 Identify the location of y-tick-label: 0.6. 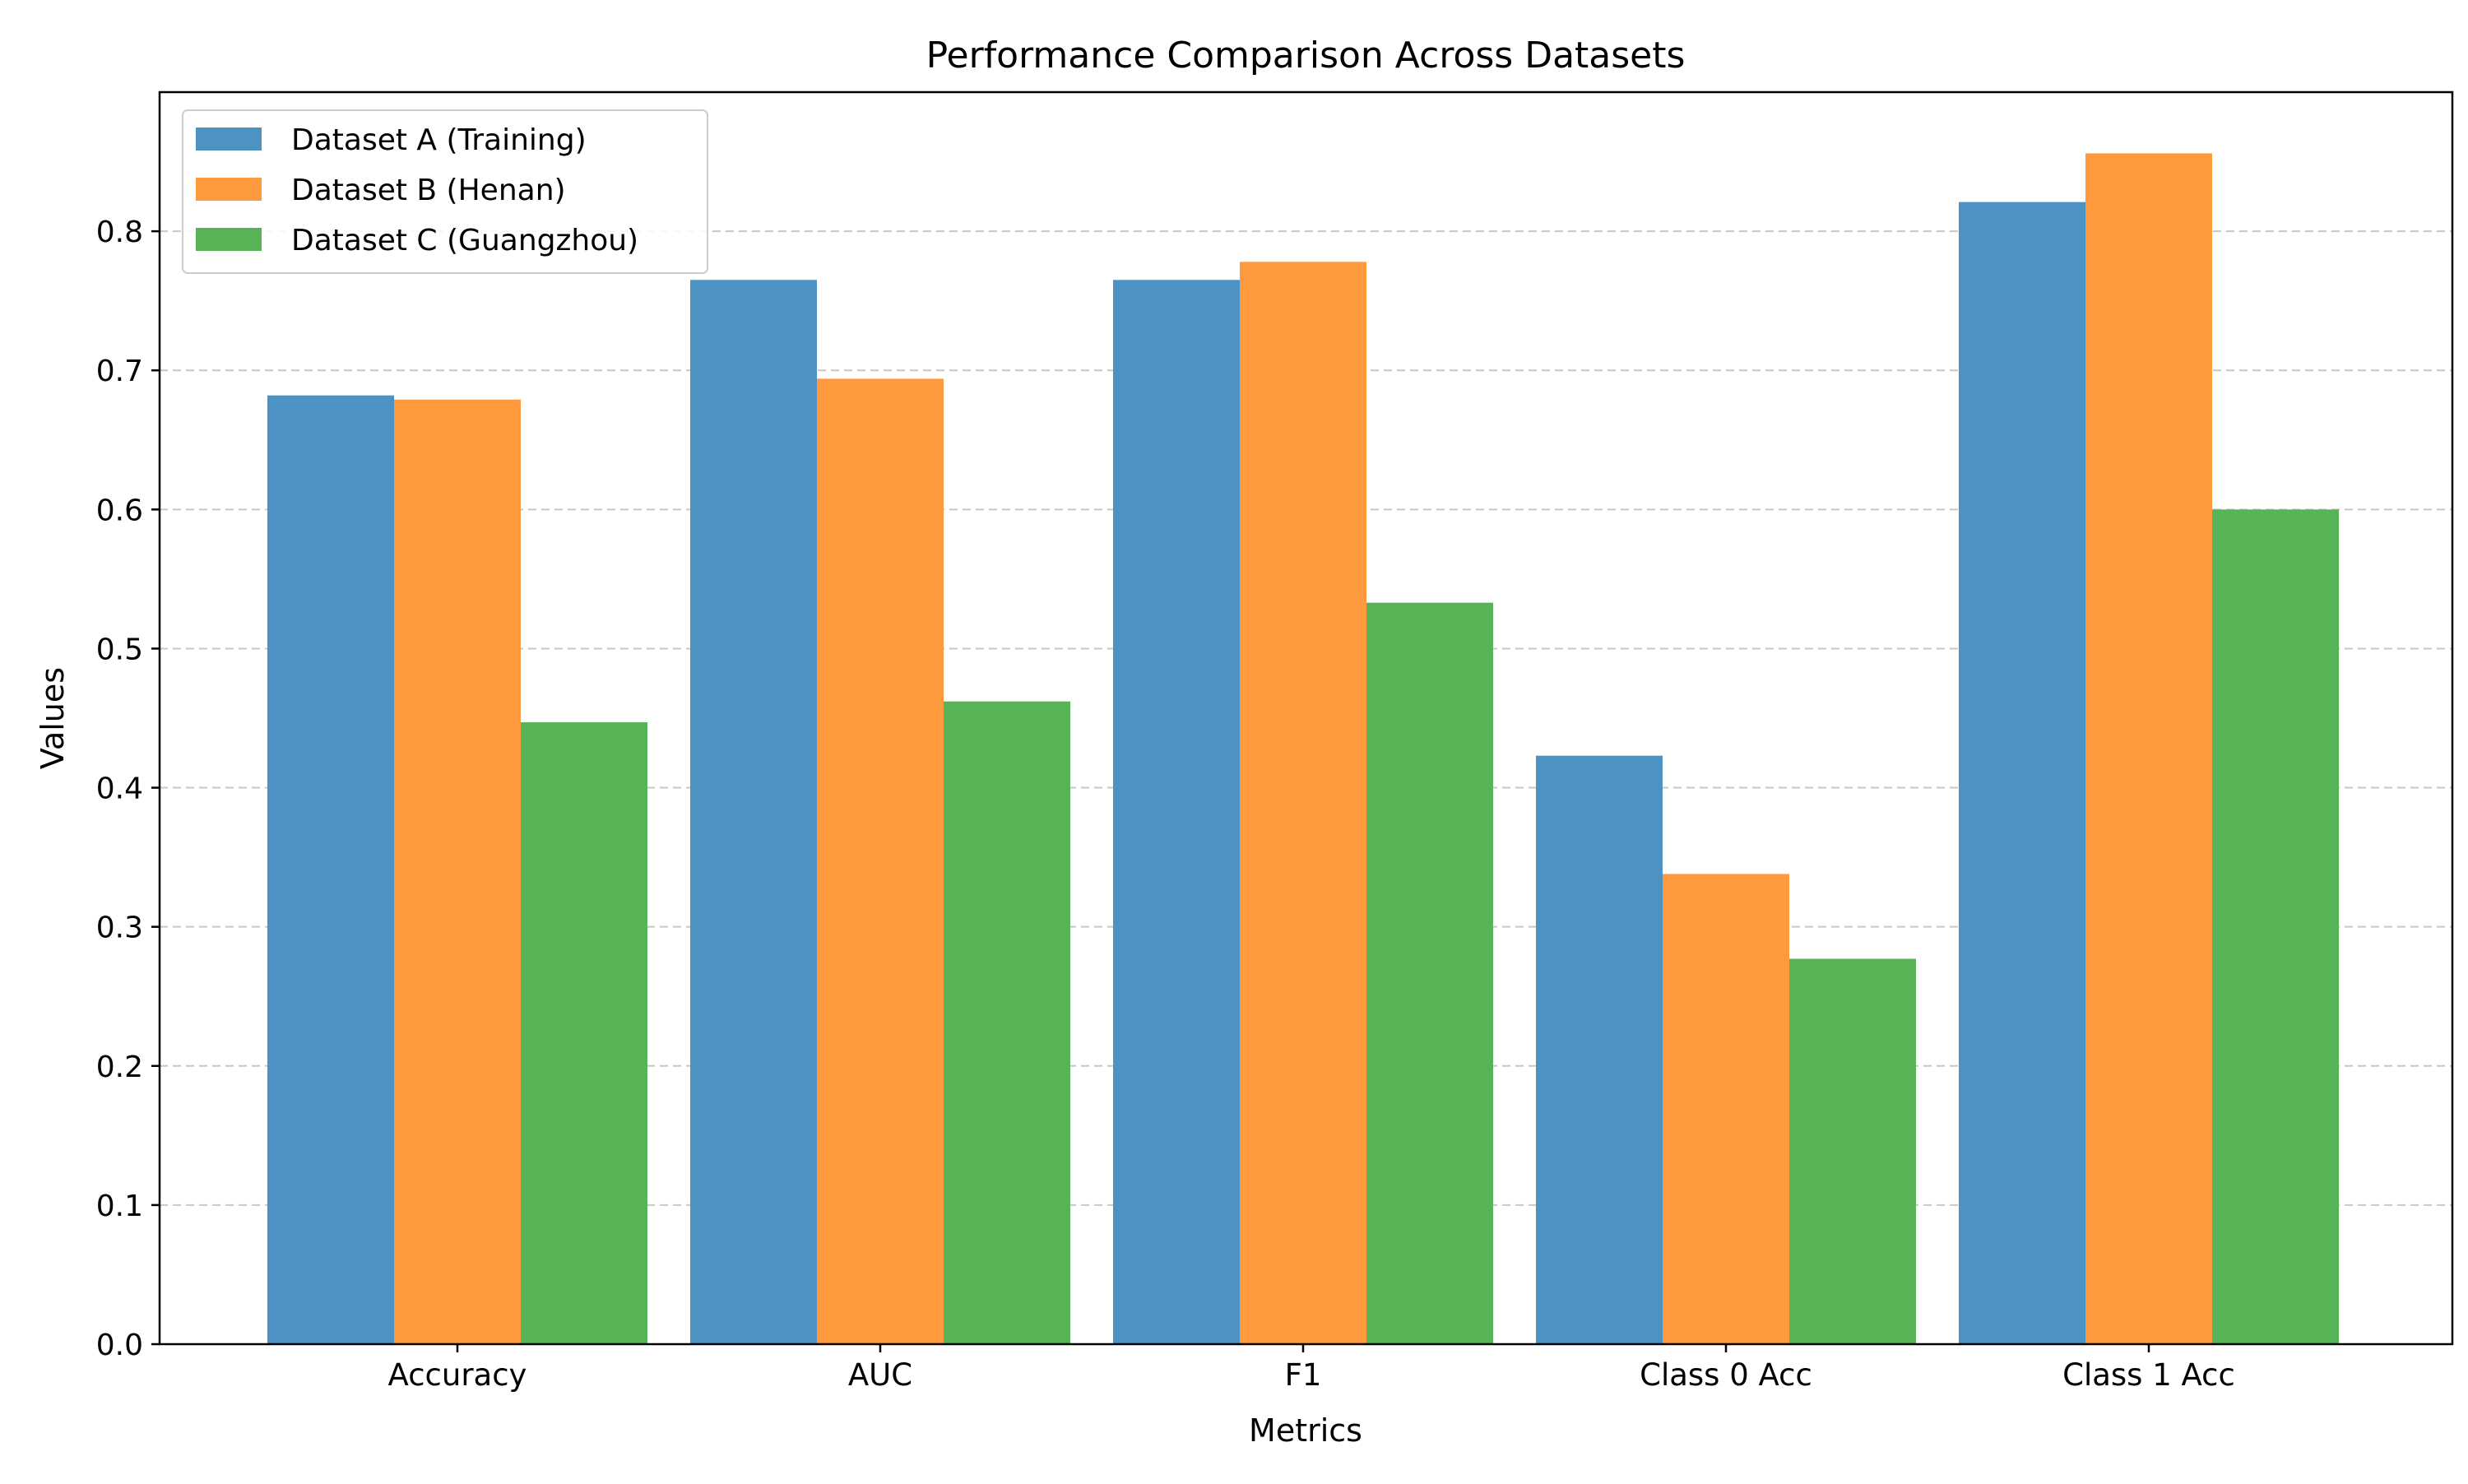
(119, 511).